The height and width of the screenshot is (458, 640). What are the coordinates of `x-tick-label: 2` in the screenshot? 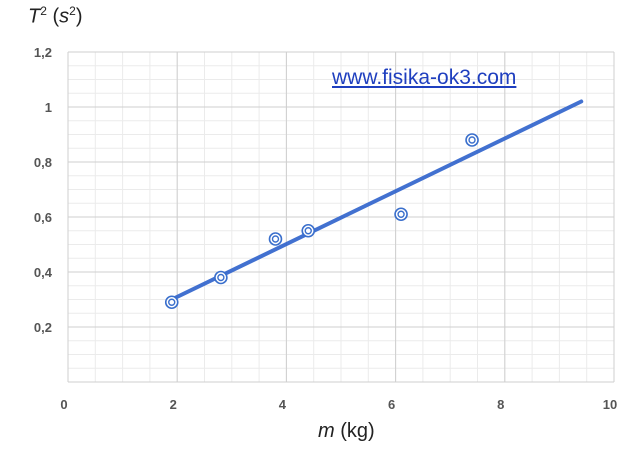 It's located at (173, 404).